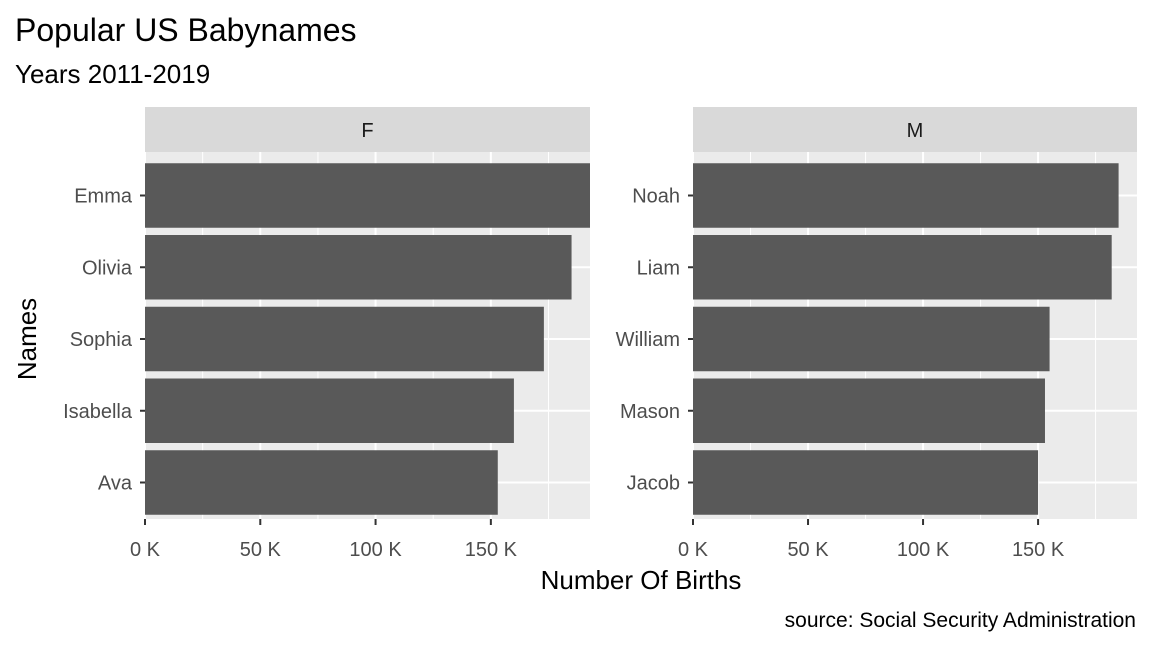 The width and height of the screenshot is (1152, 648). Describe the element at coordinates (107, 268) in the screenshot. I see `y-tick-label: Olivia` at that location.